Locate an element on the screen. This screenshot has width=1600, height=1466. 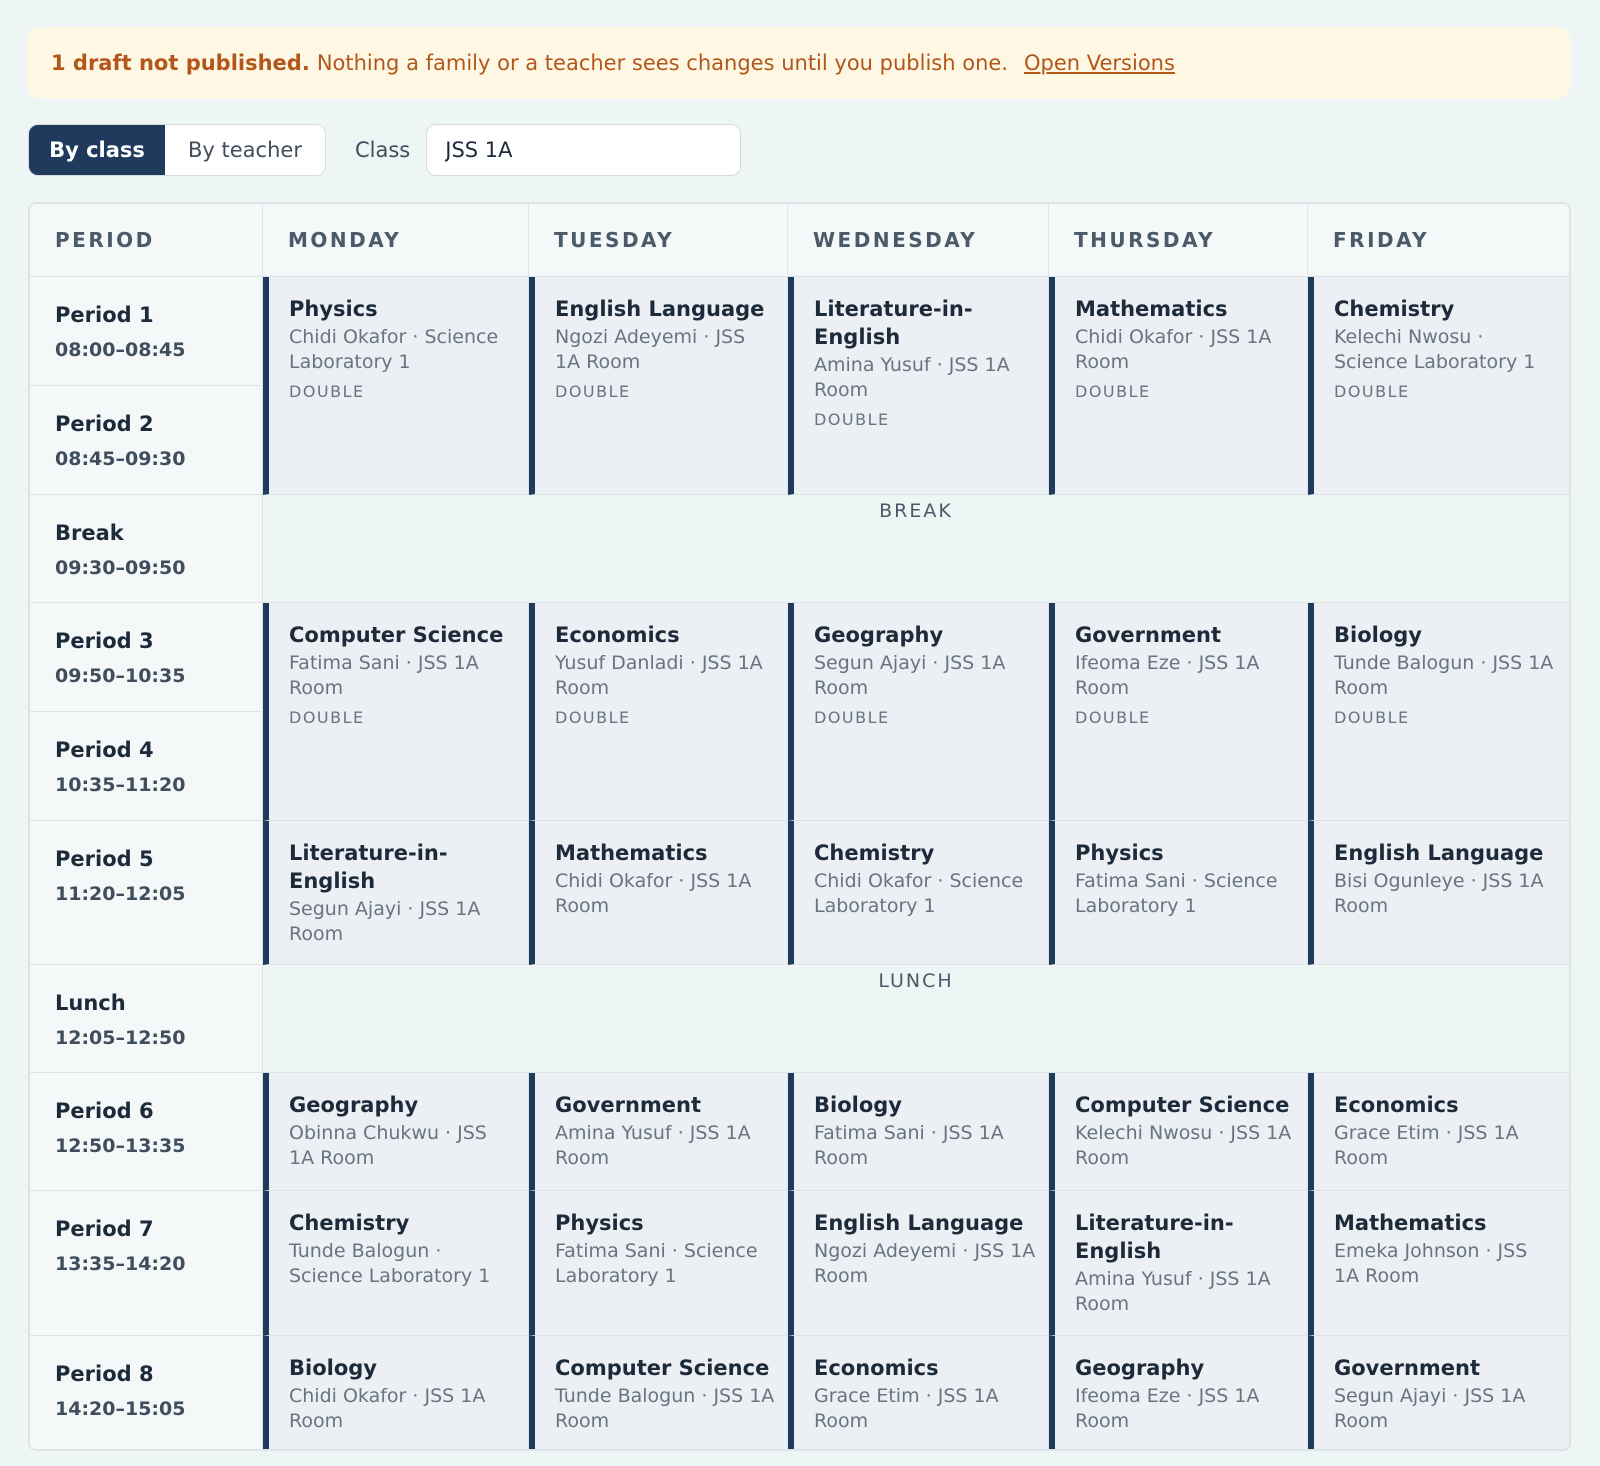
lesson-meta: Obinna Chukwu · JSS 1A Room is located at coordinates (388, 1145).